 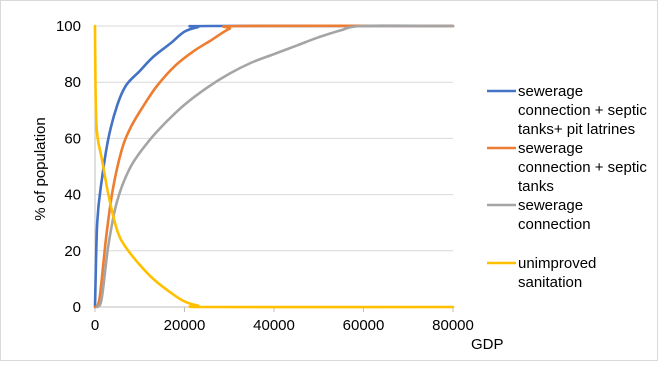 I want to click on x-tick-label: 40000, so click(x=274, y=325).